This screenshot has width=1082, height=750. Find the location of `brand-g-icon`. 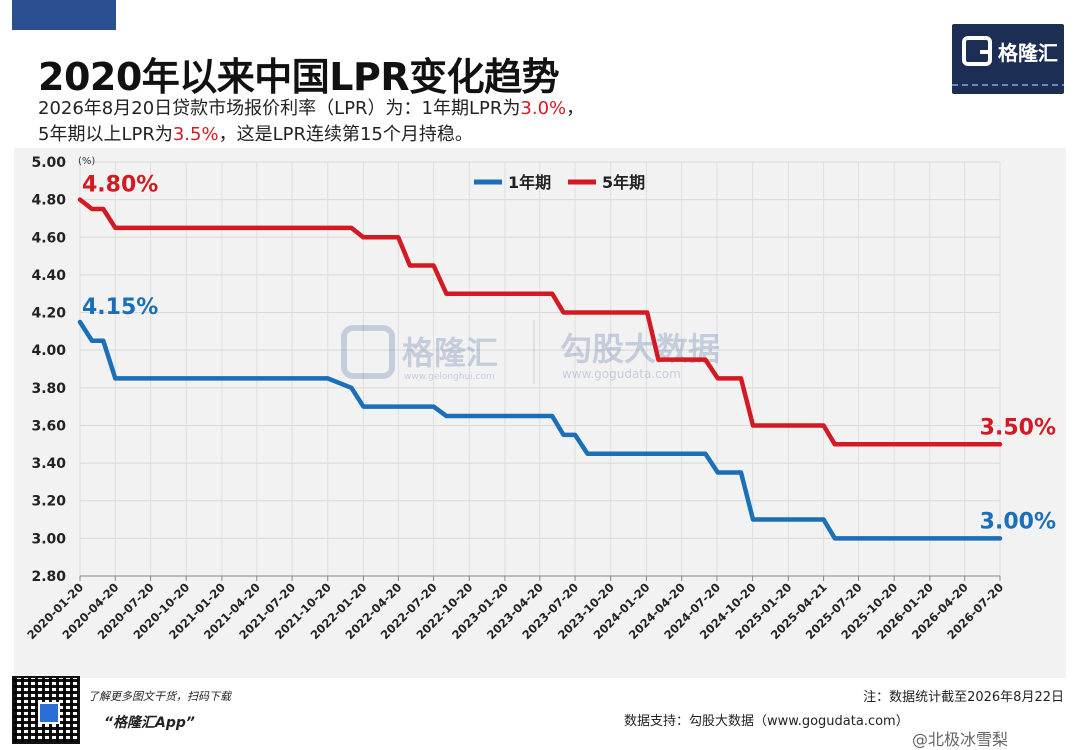

brand-g-icon is located at coordinates (977, 51).